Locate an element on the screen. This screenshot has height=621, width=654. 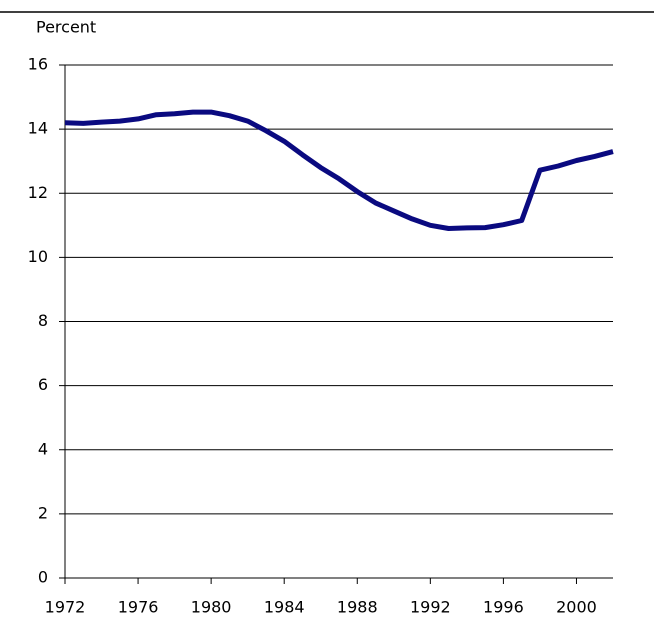
x-tick-label: 1972 is located at coordinates (65, 607).